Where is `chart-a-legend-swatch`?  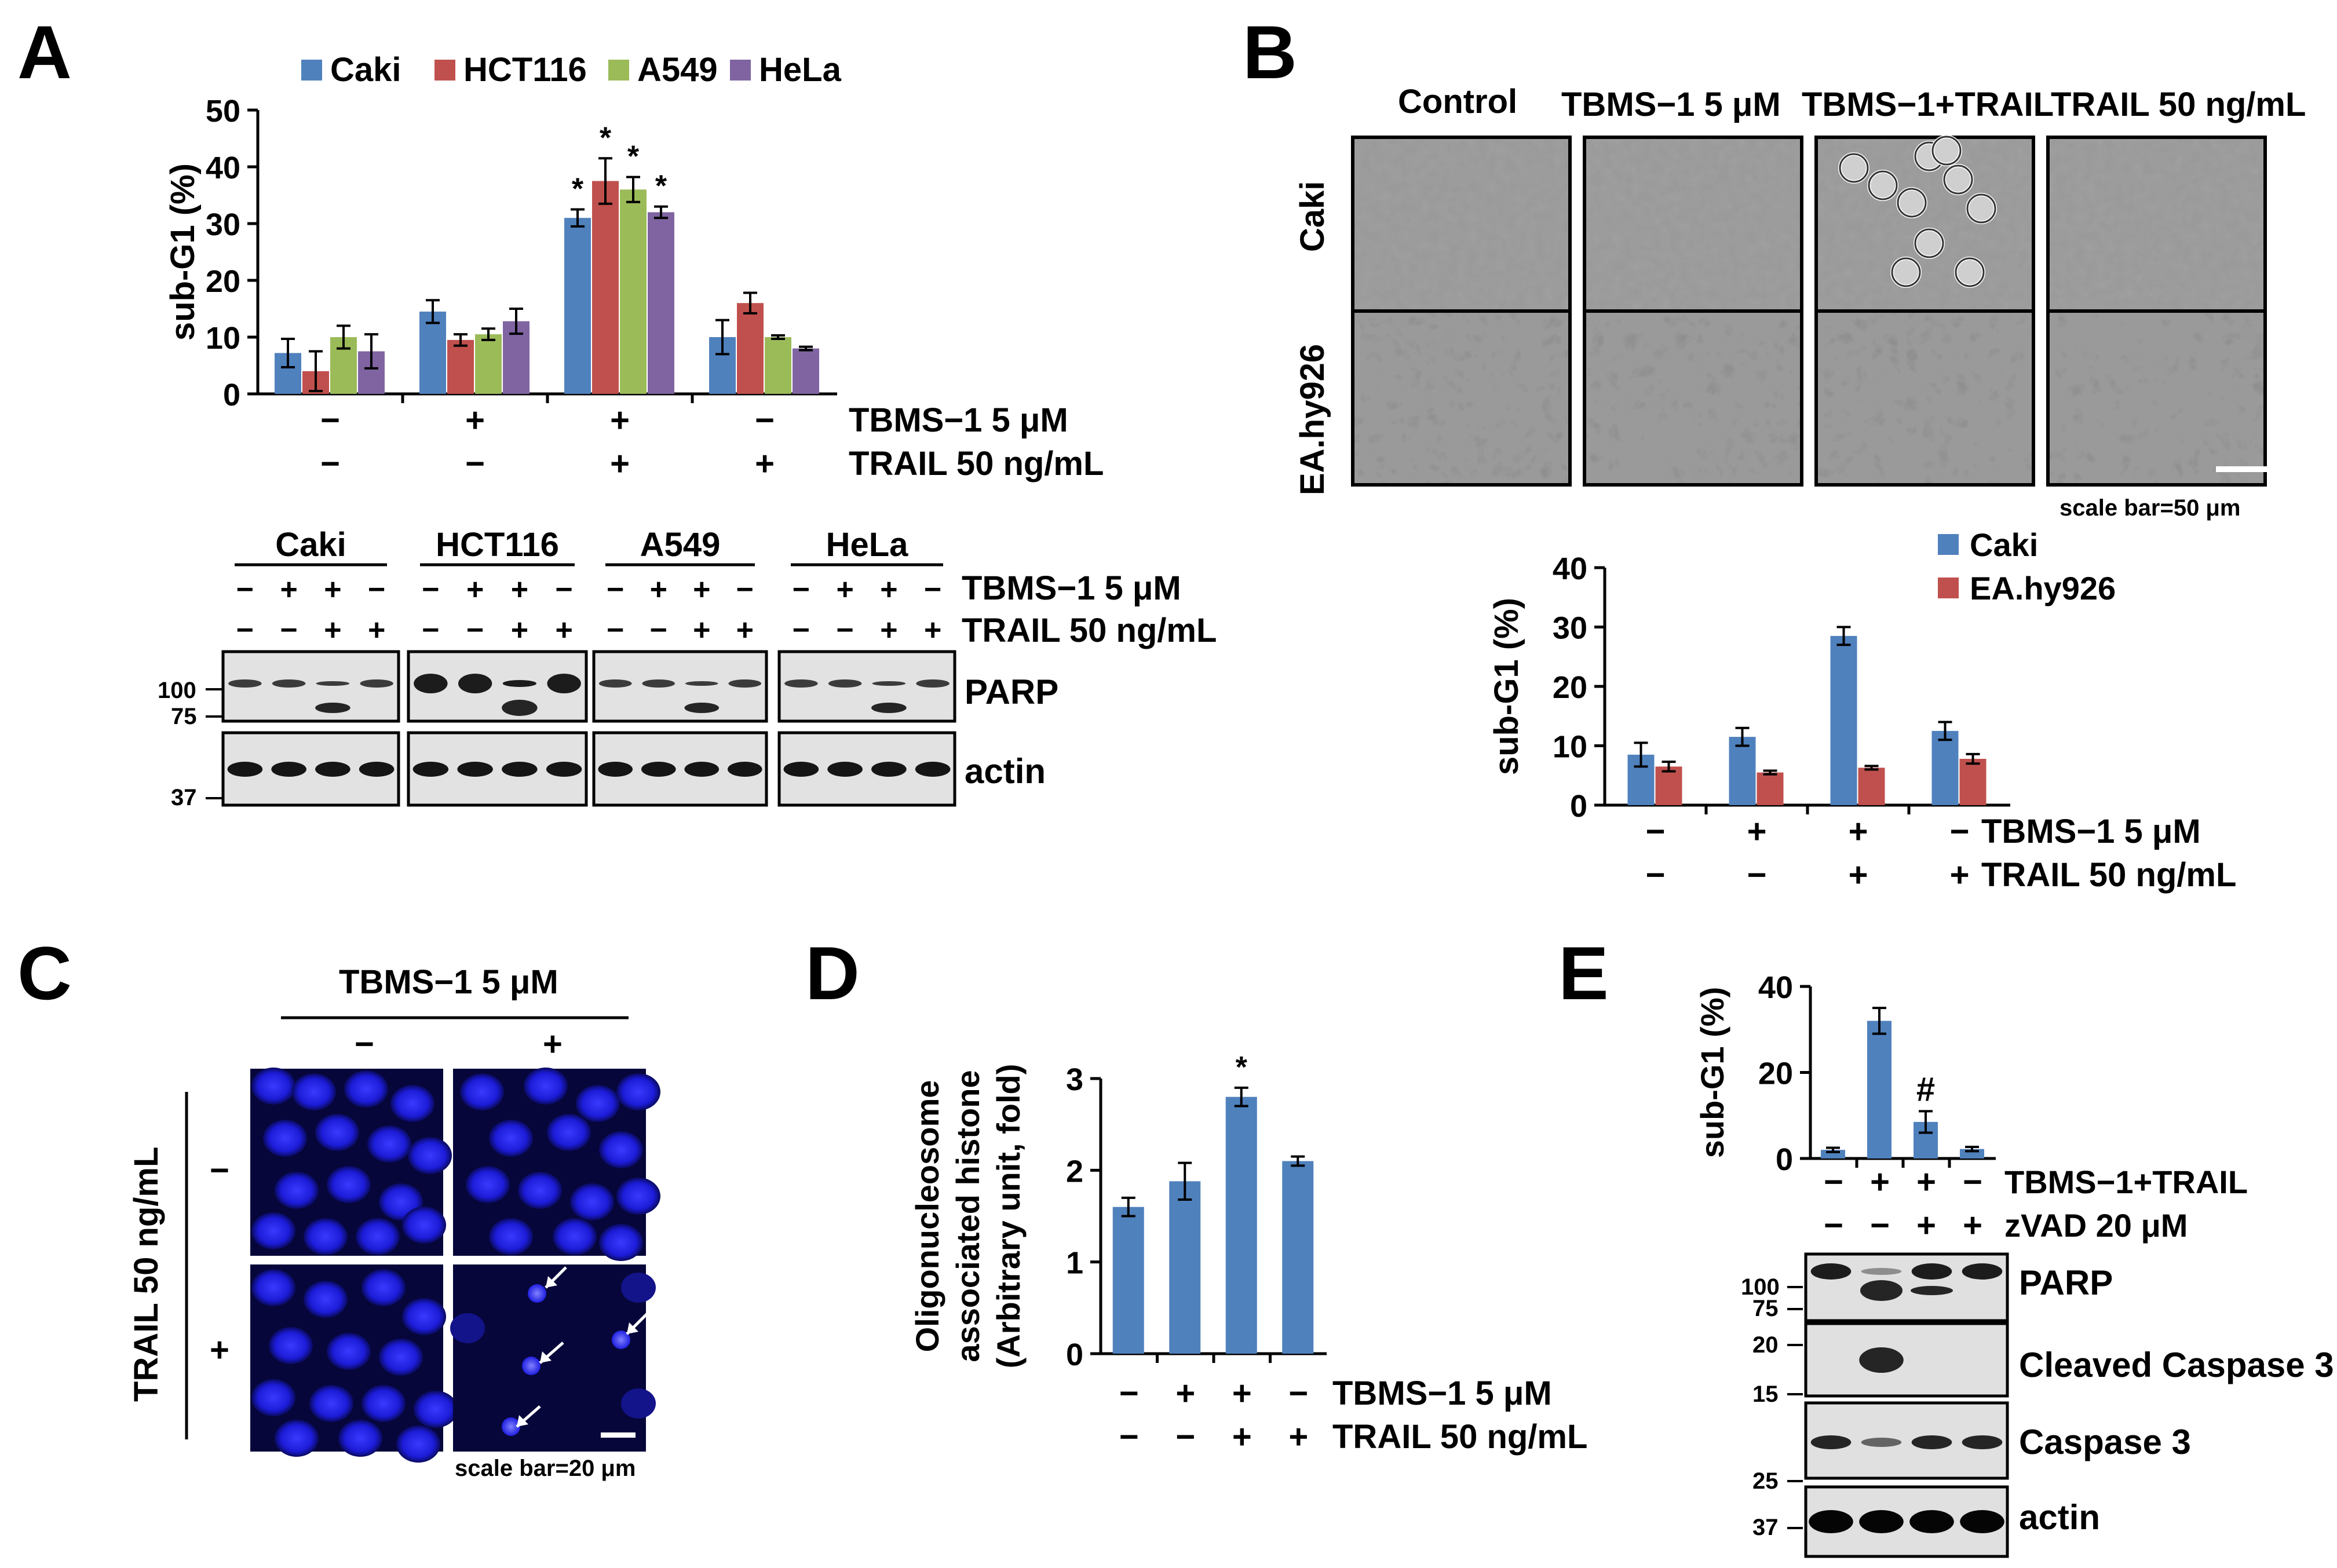 chart-a-legend-swatch is located at coordinates (311, 70).